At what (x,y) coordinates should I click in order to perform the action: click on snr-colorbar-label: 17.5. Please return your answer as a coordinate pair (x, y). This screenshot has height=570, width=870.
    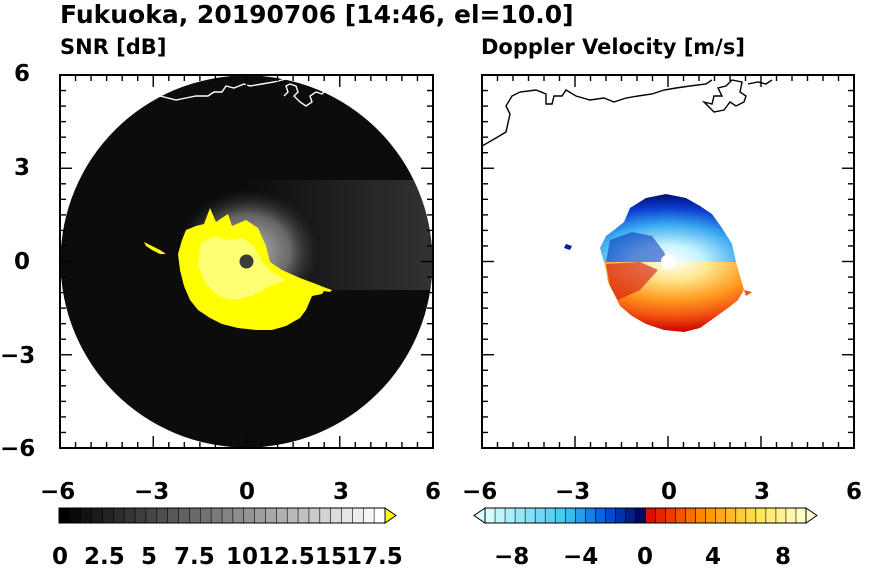
    Looking at the image, I should click on (374, 557).